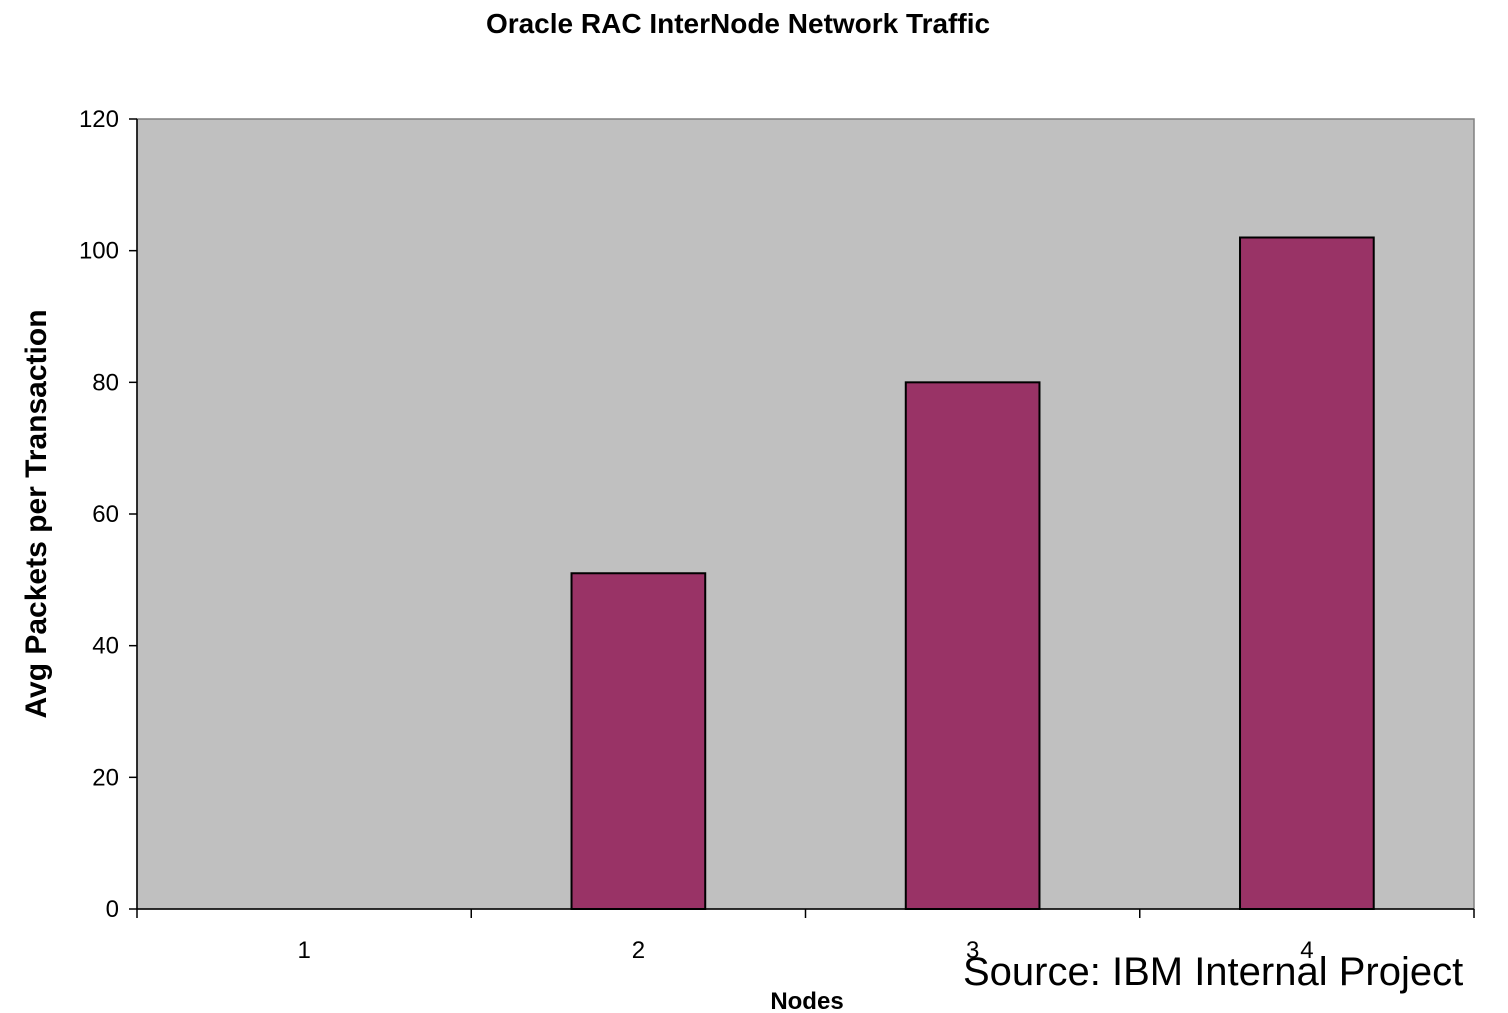 This screenshot has height=1013, width=1508. What do you see at coordinates (303, 950) in the screenshot?
I see `x-tick-label: 1` at bounding box center [303, 950].